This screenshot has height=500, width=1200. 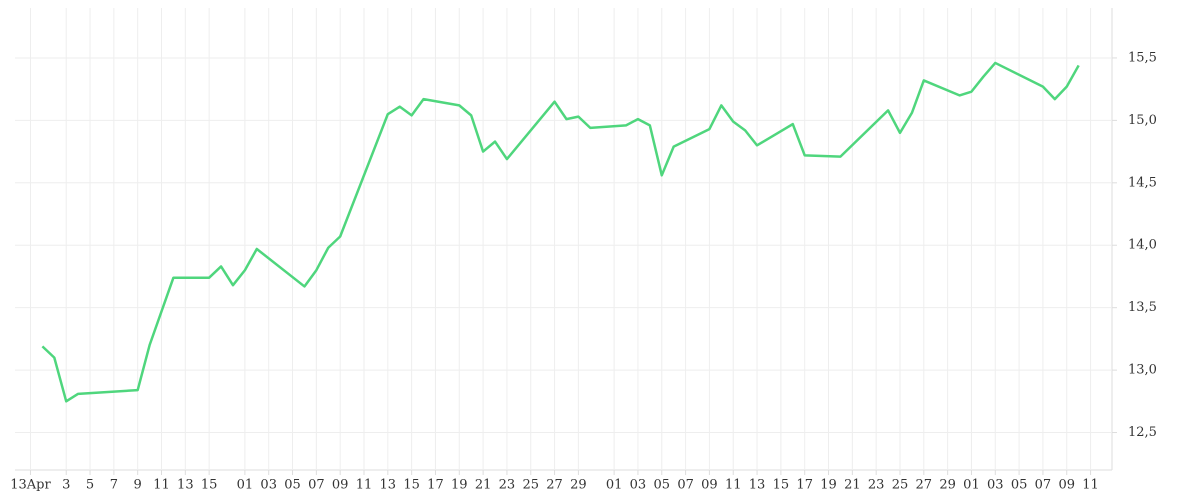 What do you see at coordinates (1142, 245) in the screenshot?
I see `y-tick-label: 14,0` at bounding box center [1142, 245].